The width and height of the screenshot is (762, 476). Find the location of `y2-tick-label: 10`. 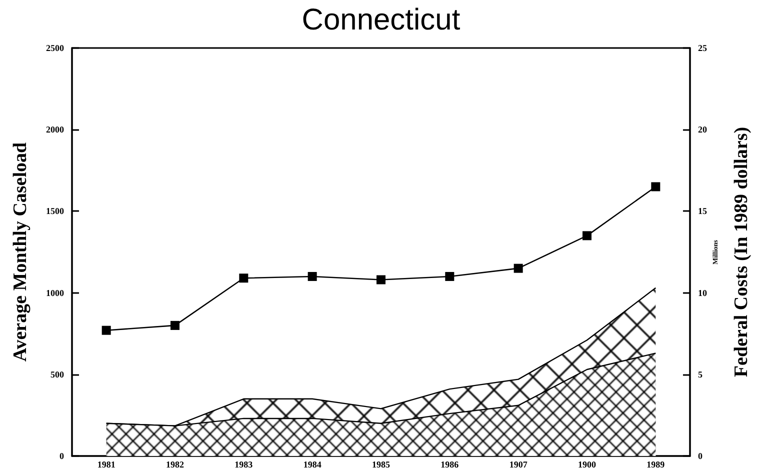

y2-tick-label: 10 is located at coordinates (703, 293).